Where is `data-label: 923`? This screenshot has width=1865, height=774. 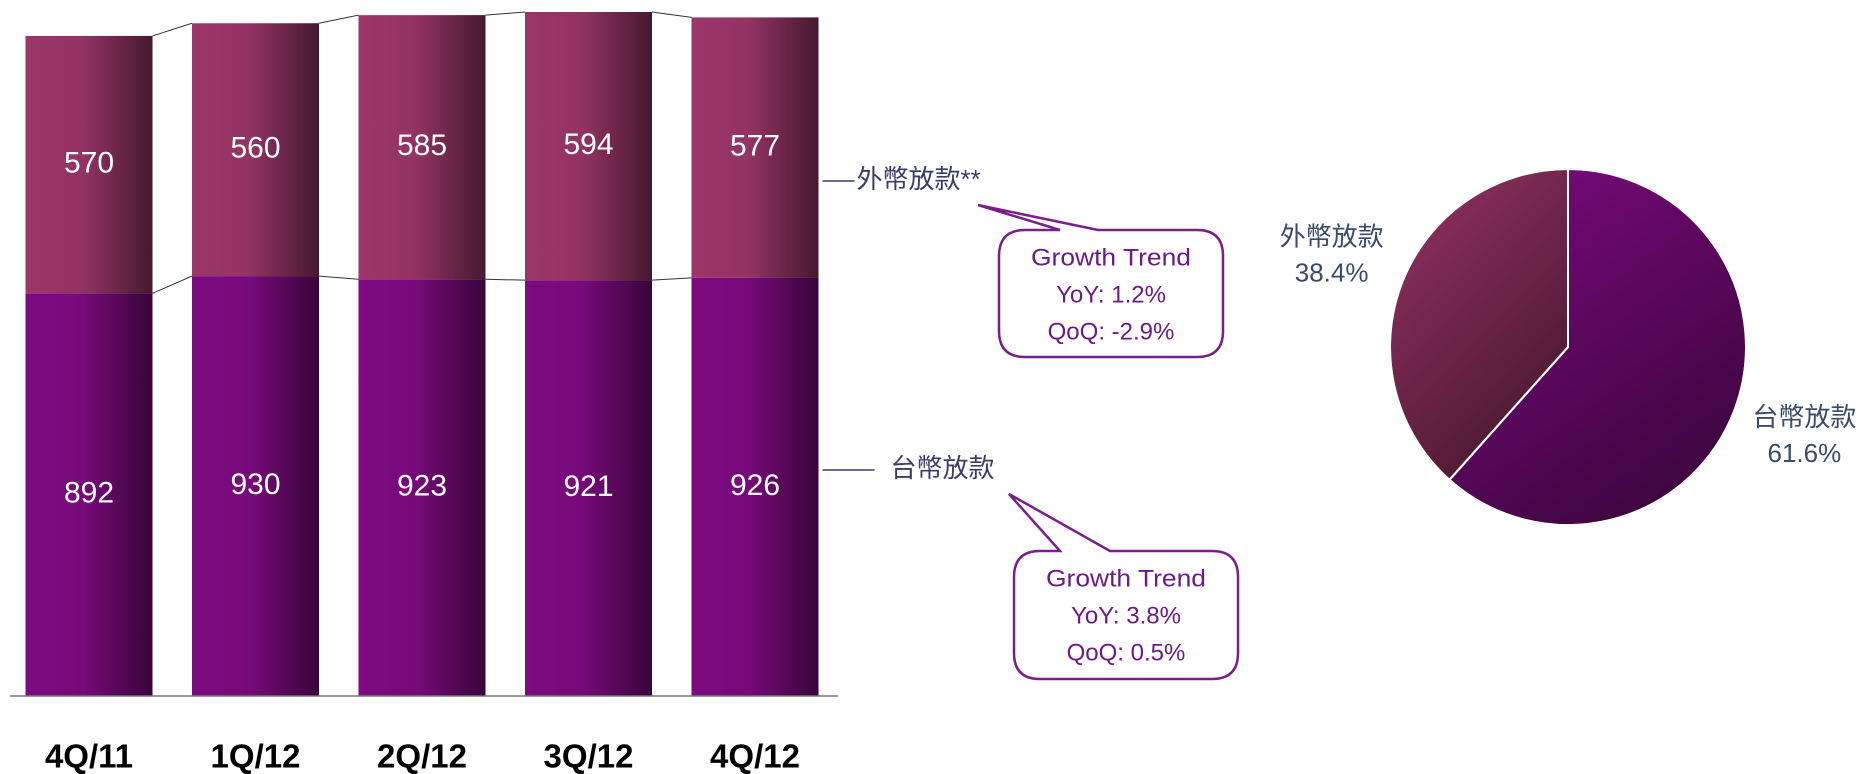 data-label: 923 is located at coordinates (422, 486).